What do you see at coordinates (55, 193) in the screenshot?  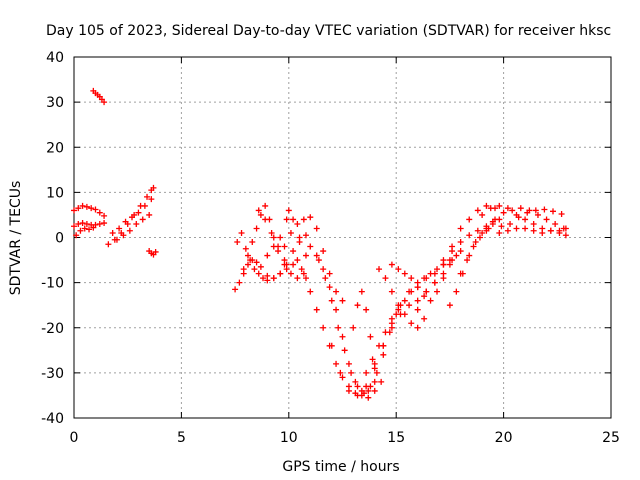 I see `y-tick-label: 10` at bounding box center [55, 193].